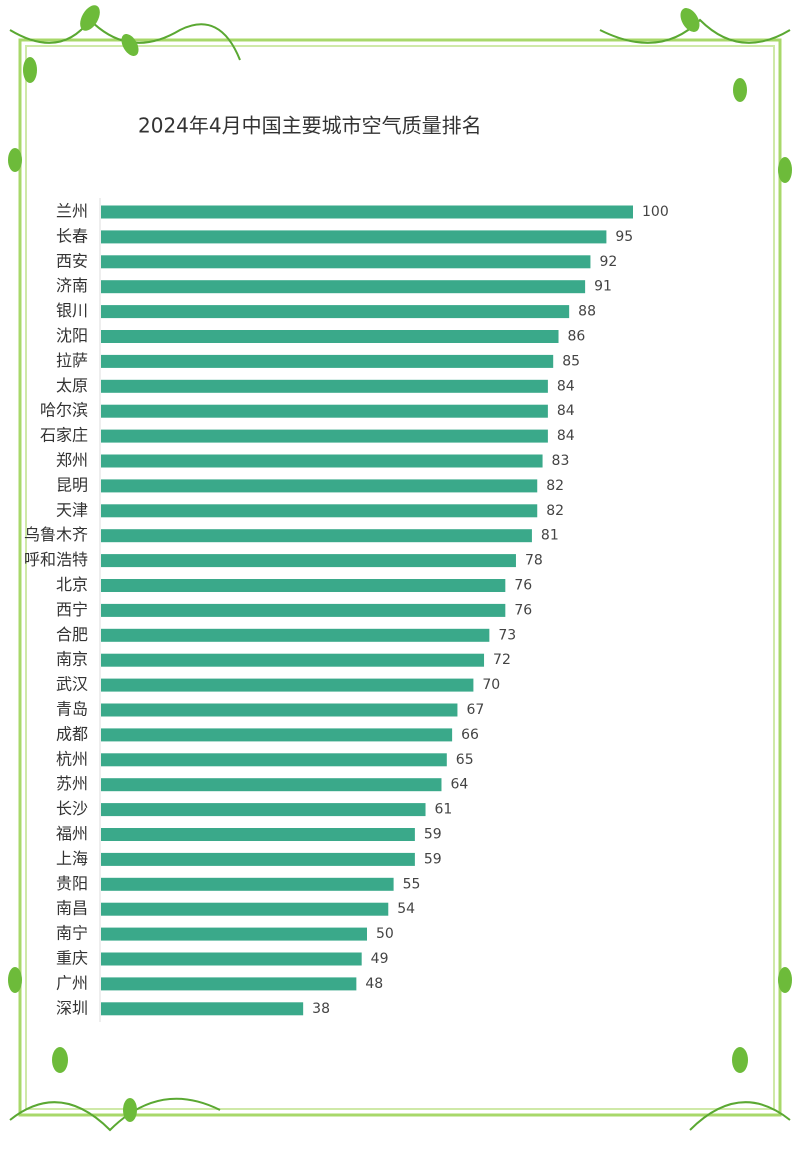 The height and width of the screenshot is (1157, 800). I want to click on value-label: 86, so click(577, 337).